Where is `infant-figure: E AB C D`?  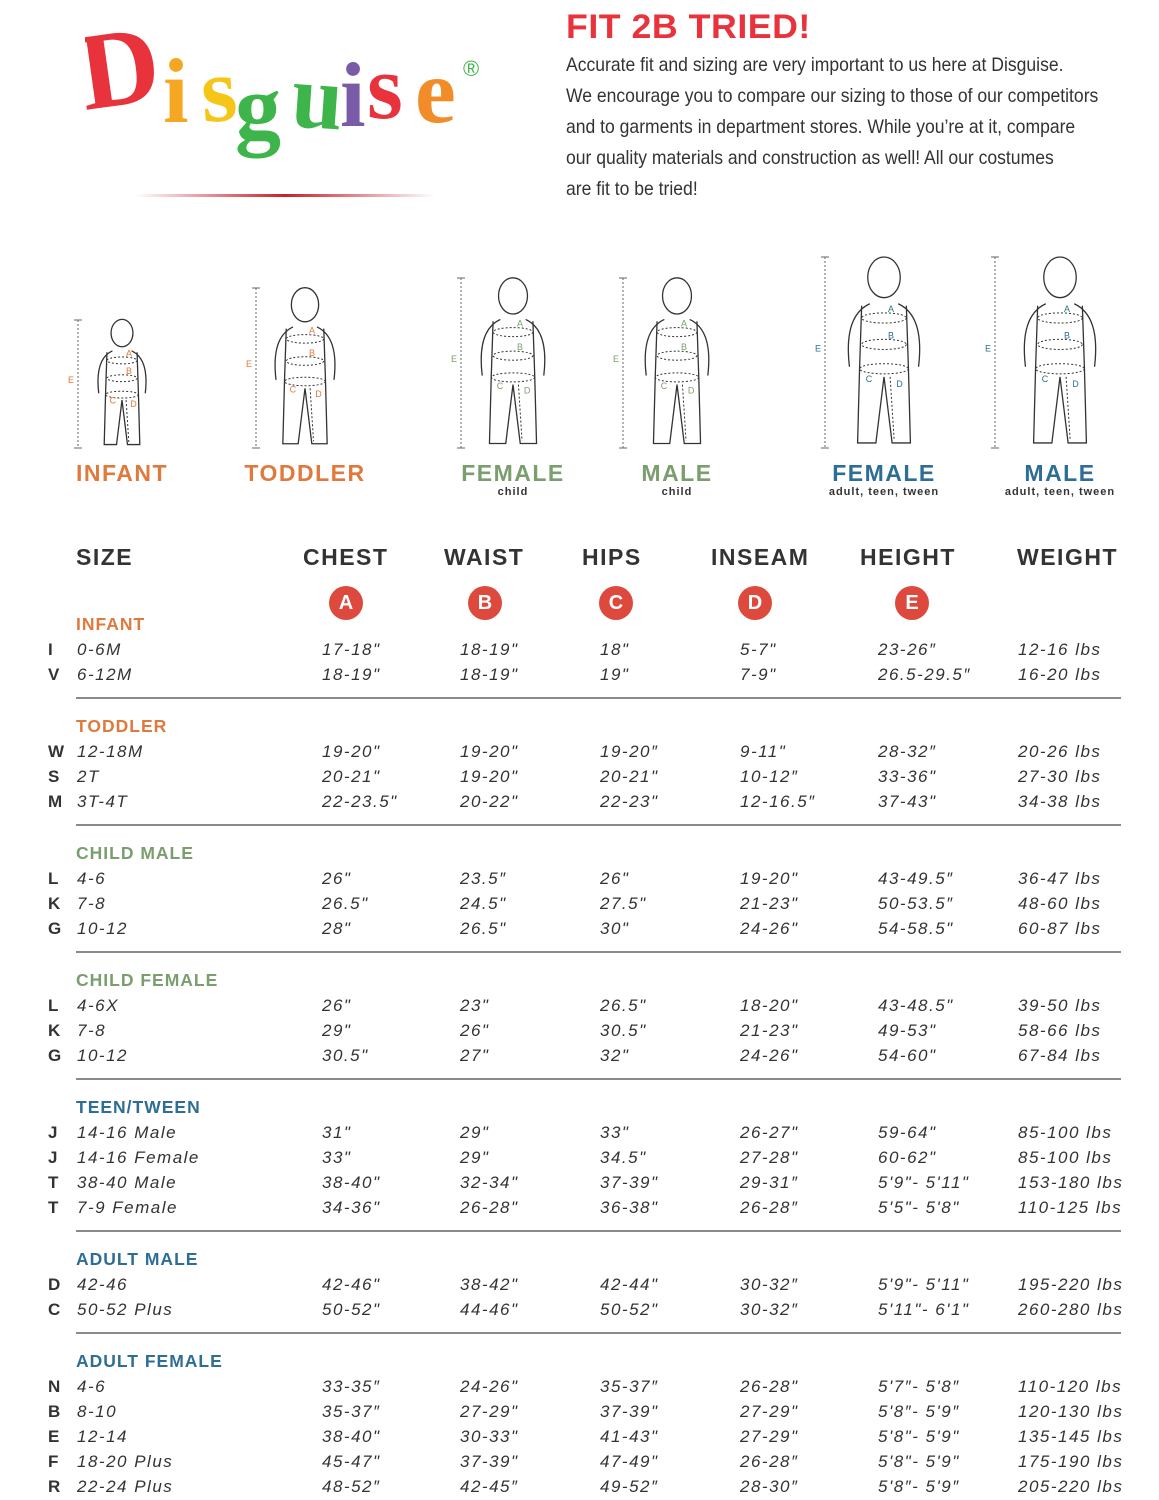
infant-figure: E AB C D is located at coordinates (107, 383).